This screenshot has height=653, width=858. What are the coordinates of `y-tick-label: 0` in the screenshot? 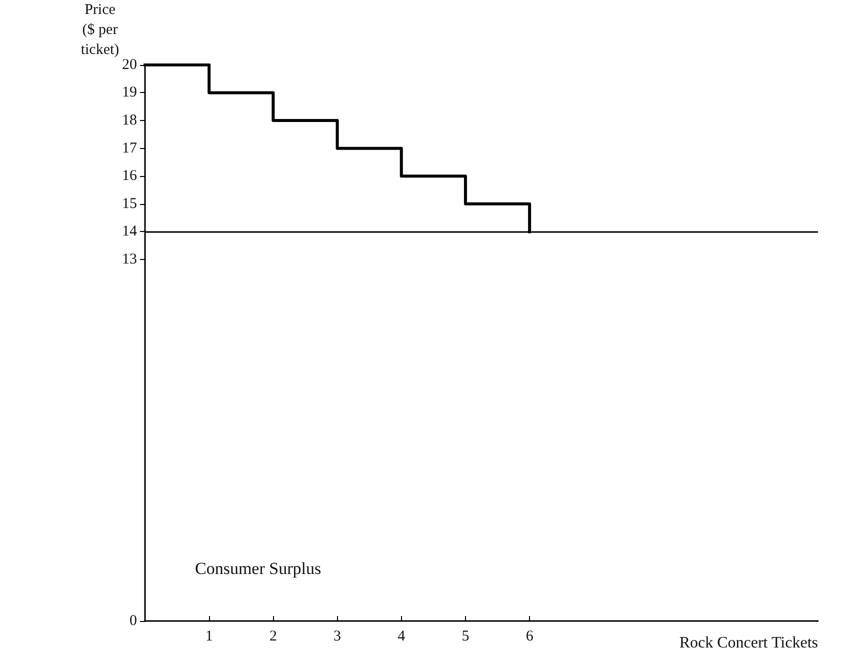 It's located at (133, 621).